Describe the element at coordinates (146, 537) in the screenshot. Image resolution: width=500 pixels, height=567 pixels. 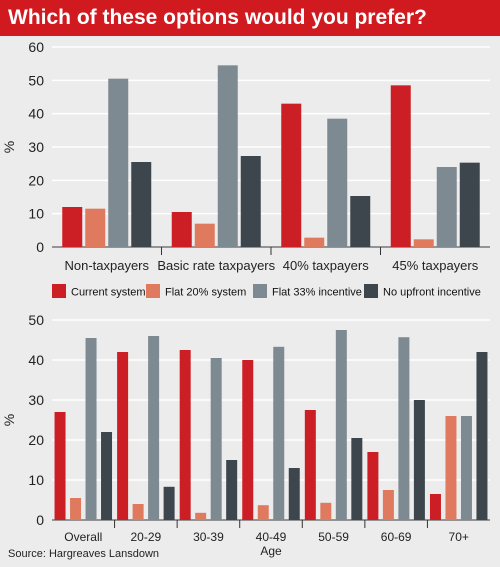
I see `x-tick-label: 20-29` at that location.